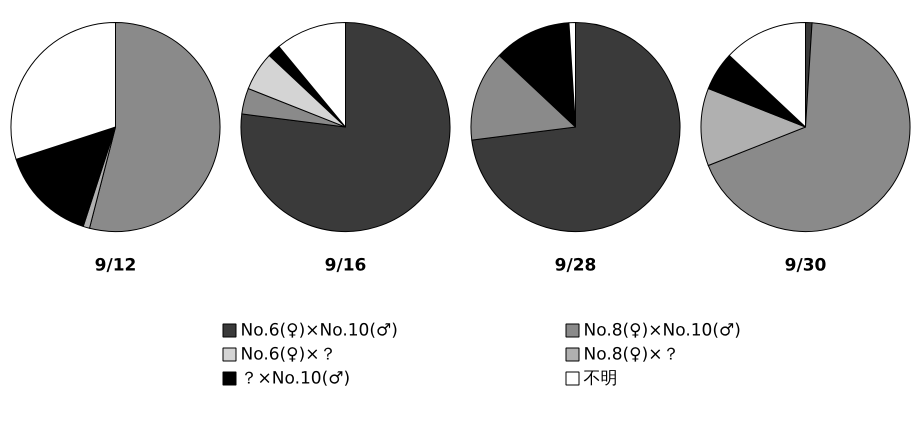  What do you see at coordinates (601, 378) in the screenshot?
I see `legend-label: 不明` at bounding box center [601, 378].